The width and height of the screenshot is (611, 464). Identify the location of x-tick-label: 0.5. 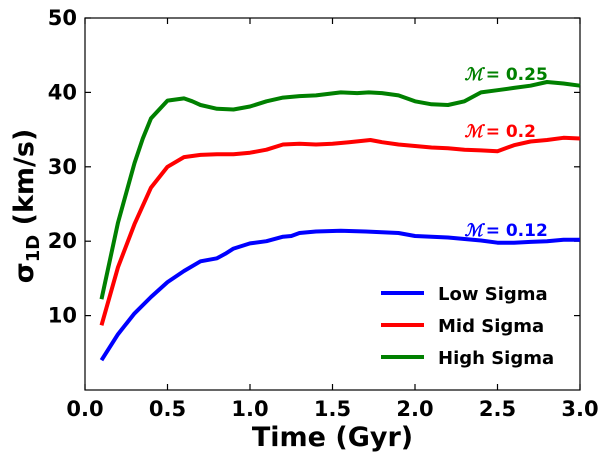
(167, 409).